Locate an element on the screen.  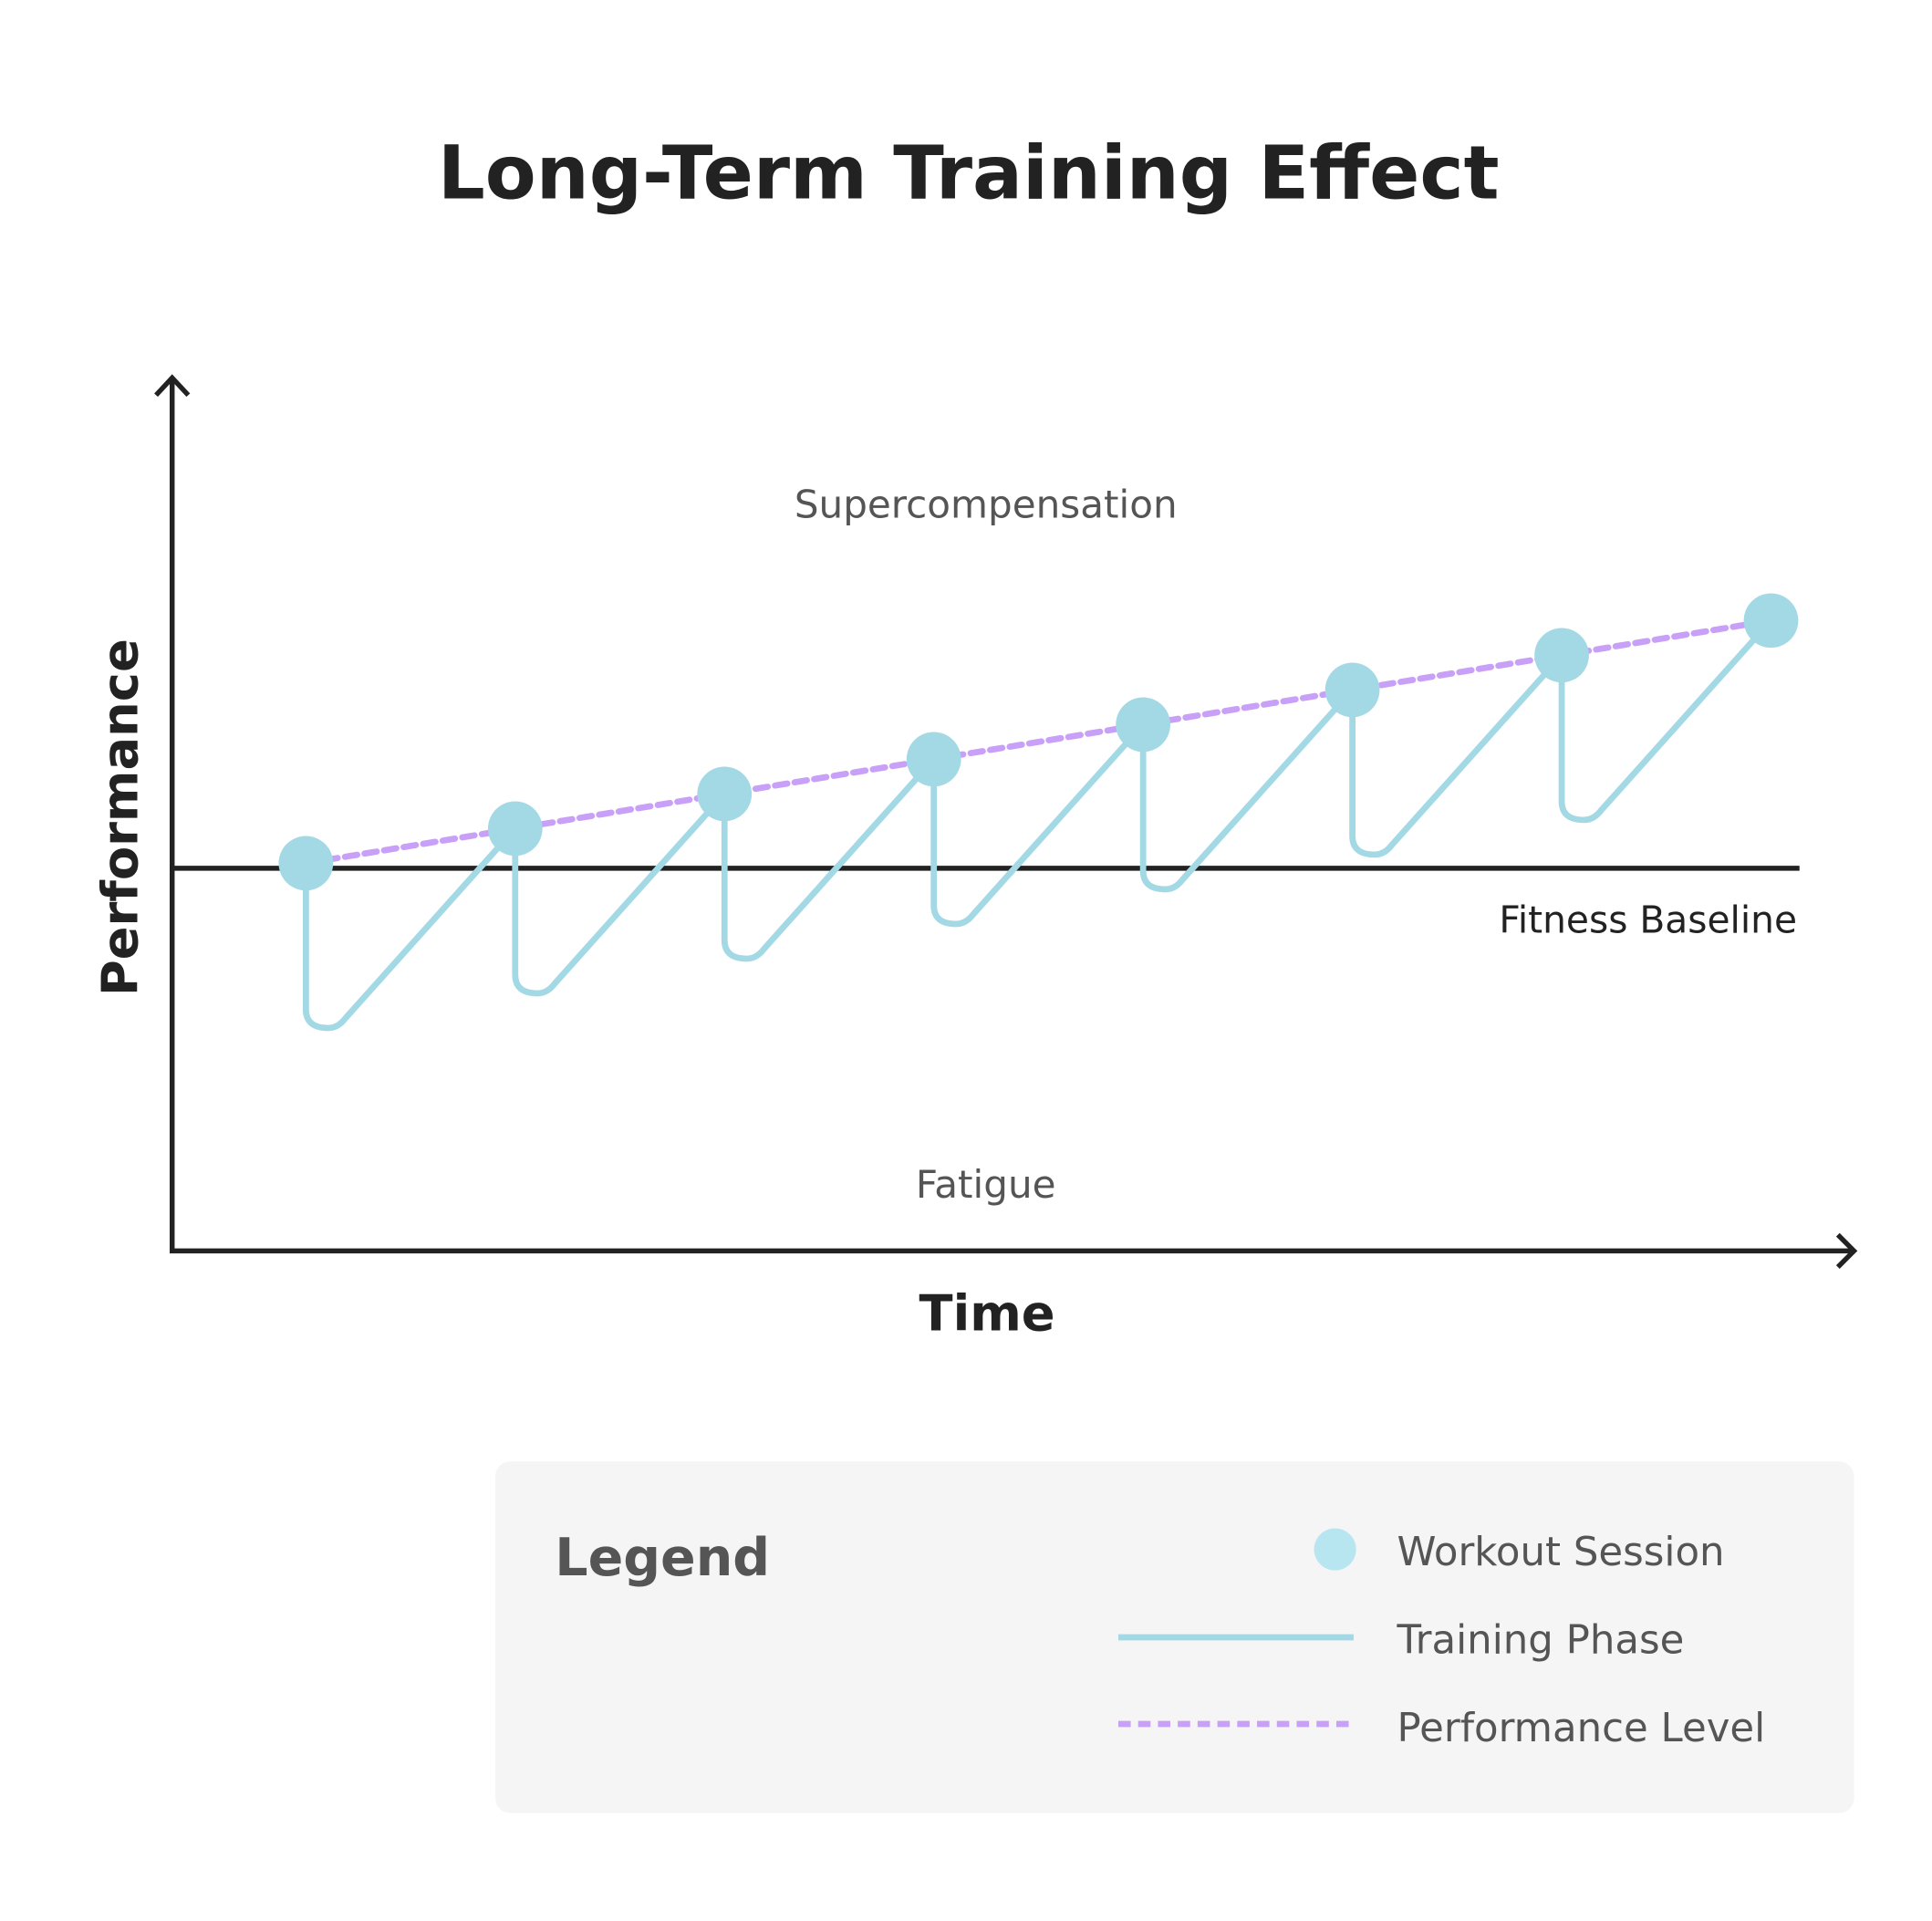
y-axis-arrow-icon is located at coordinates (172, 386).